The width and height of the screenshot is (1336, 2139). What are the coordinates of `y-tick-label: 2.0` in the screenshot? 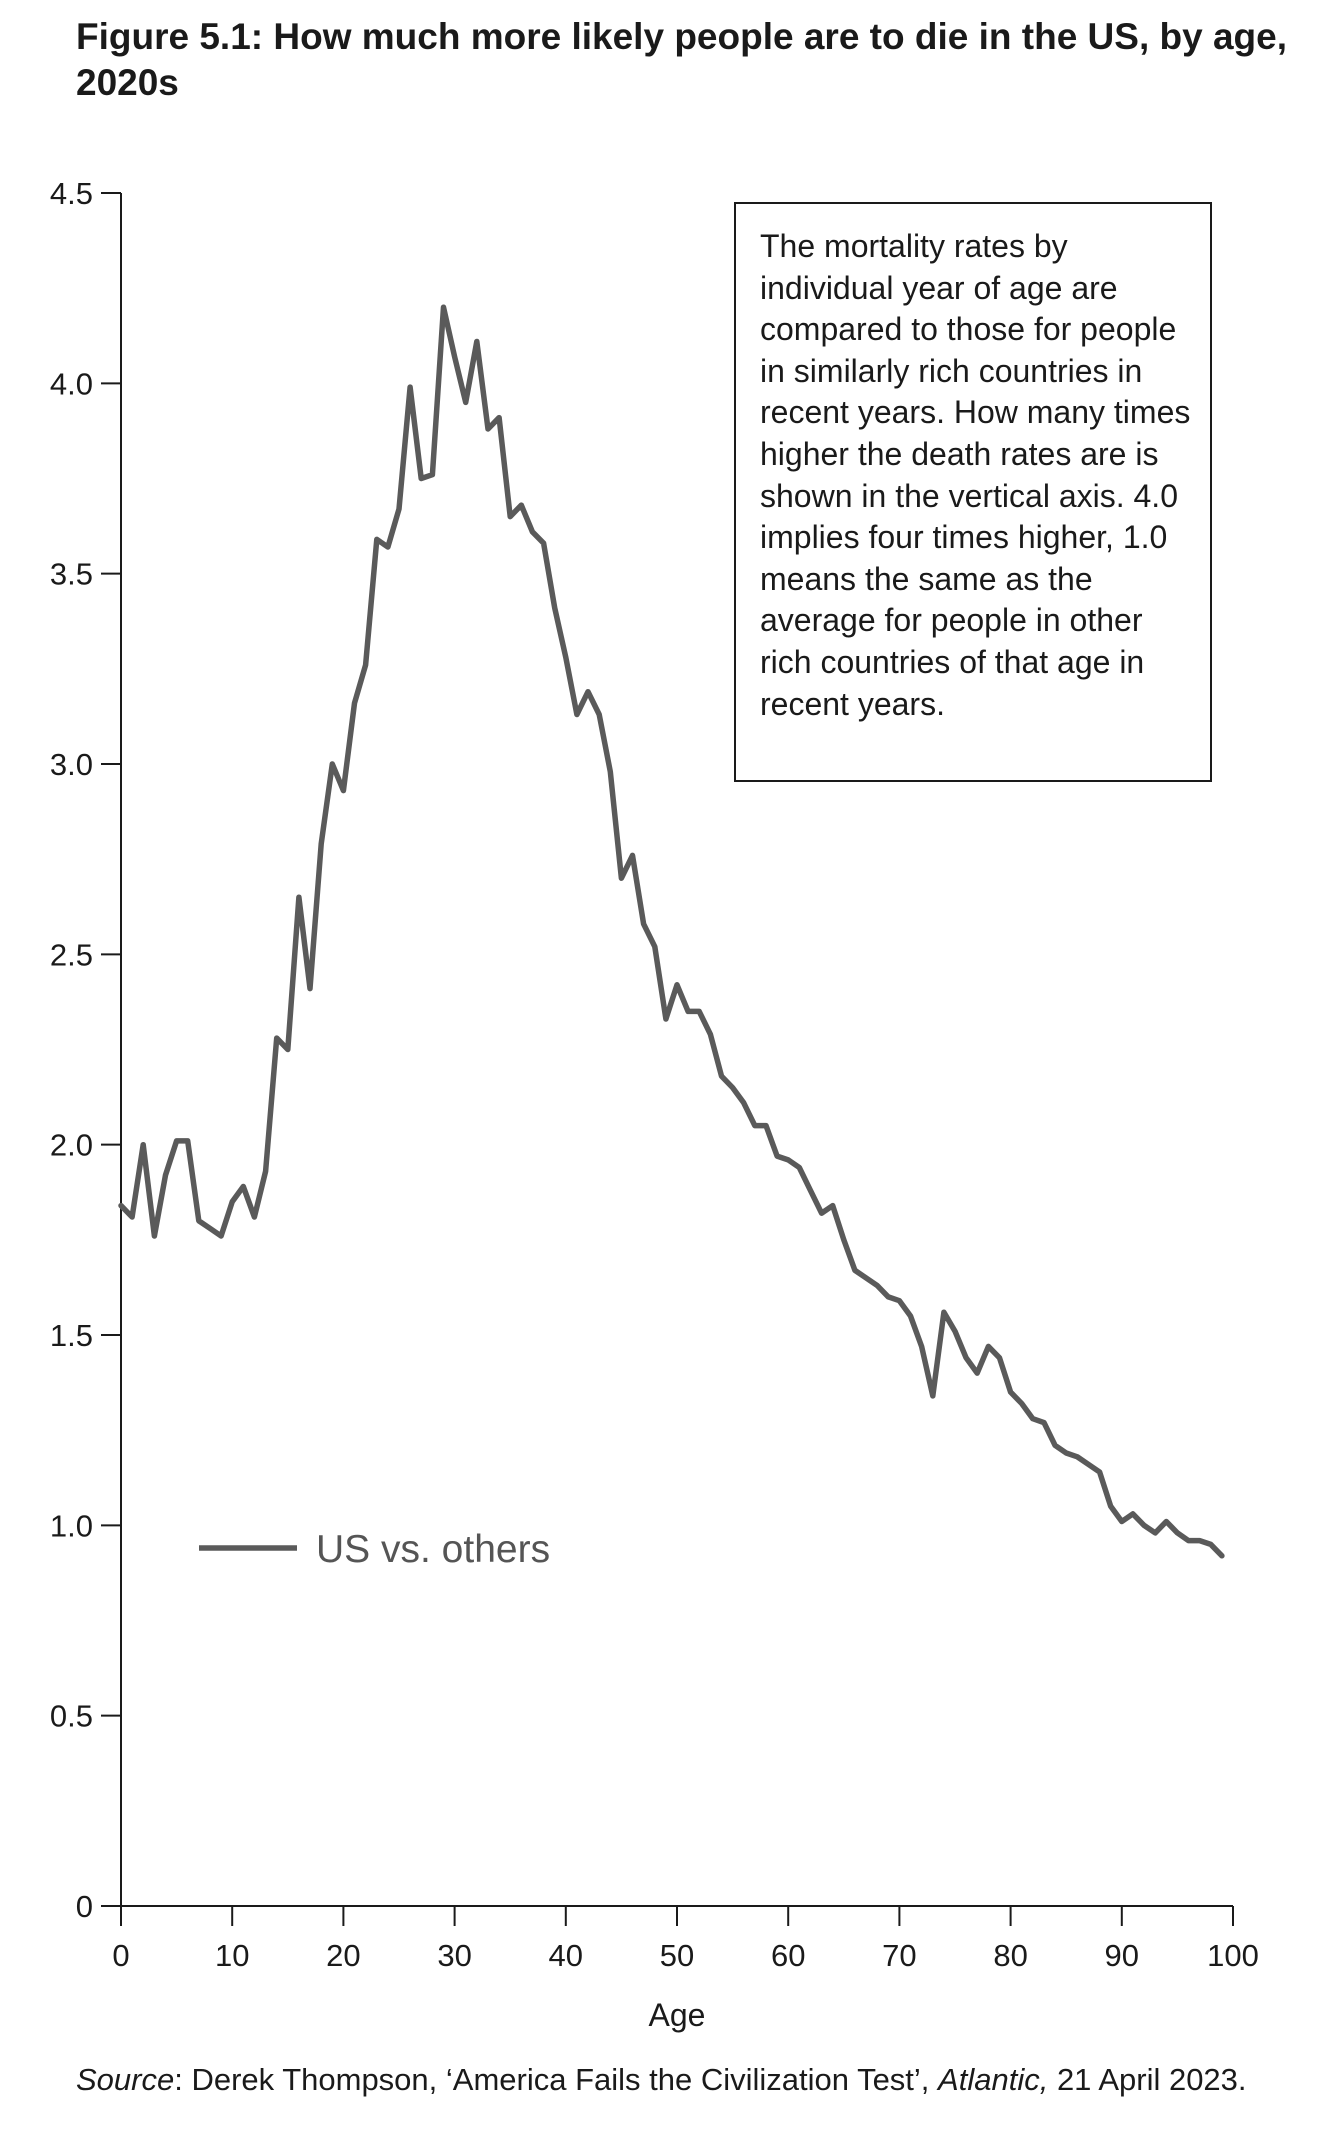 It's located at (71, 1145).